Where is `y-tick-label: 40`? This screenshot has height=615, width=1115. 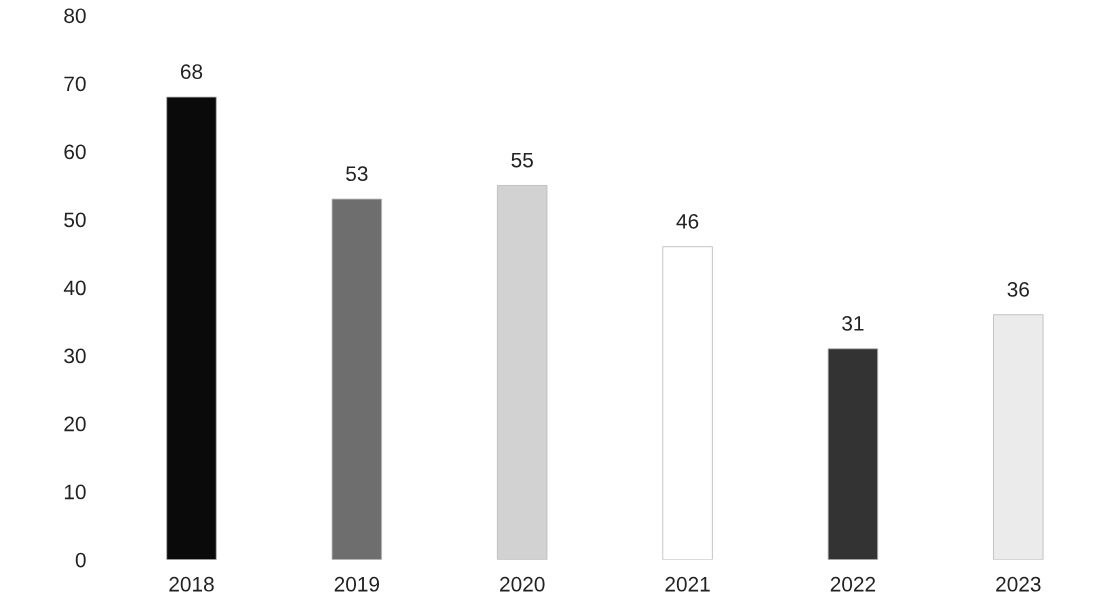 y-tick-label: 40 is located at coordinates (74, 288).